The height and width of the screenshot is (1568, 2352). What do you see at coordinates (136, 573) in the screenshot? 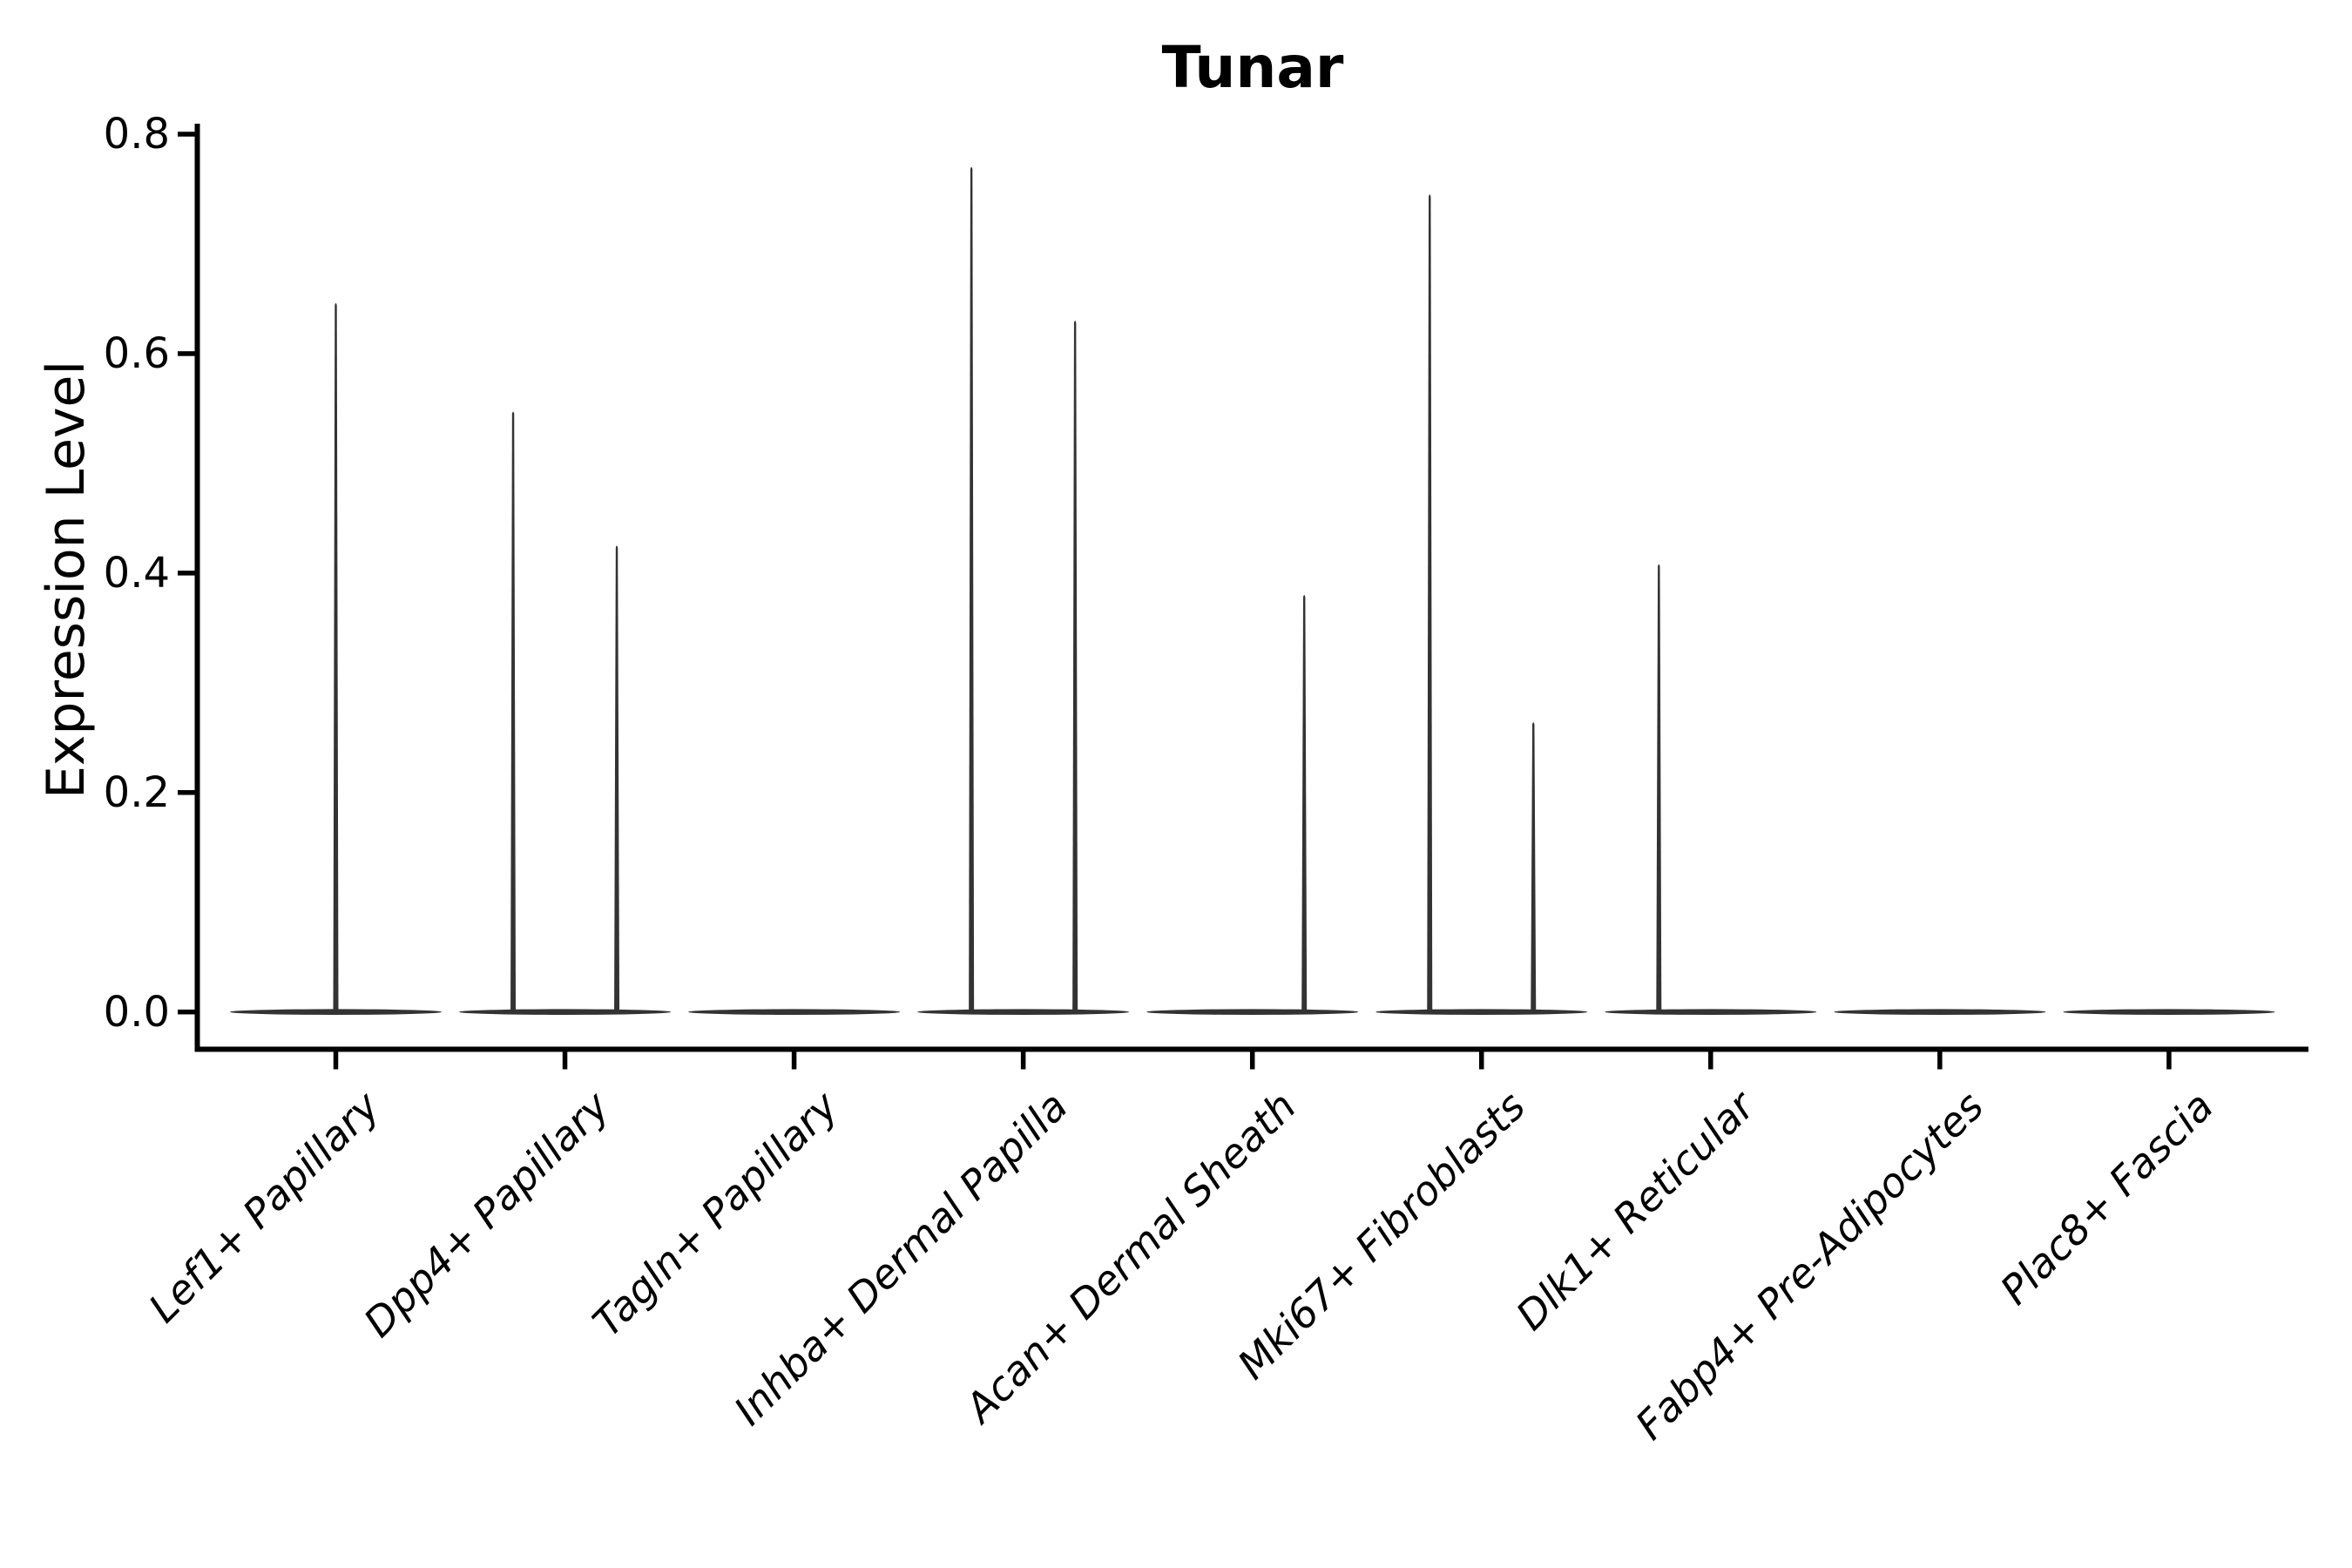
I see `y-tick-label: 0.4` at bounding box center [136, 573].